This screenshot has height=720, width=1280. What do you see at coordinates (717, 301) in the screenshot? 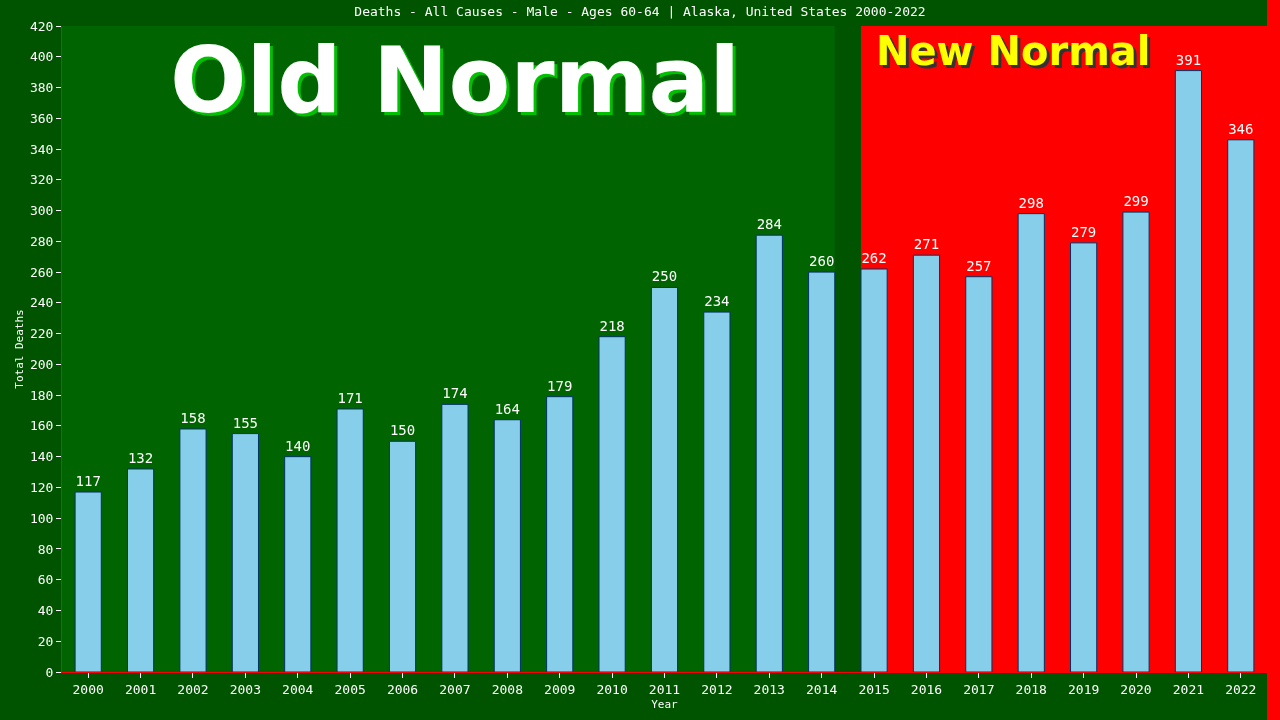
I see `data-label: 234` at bounding box center [717, 301].